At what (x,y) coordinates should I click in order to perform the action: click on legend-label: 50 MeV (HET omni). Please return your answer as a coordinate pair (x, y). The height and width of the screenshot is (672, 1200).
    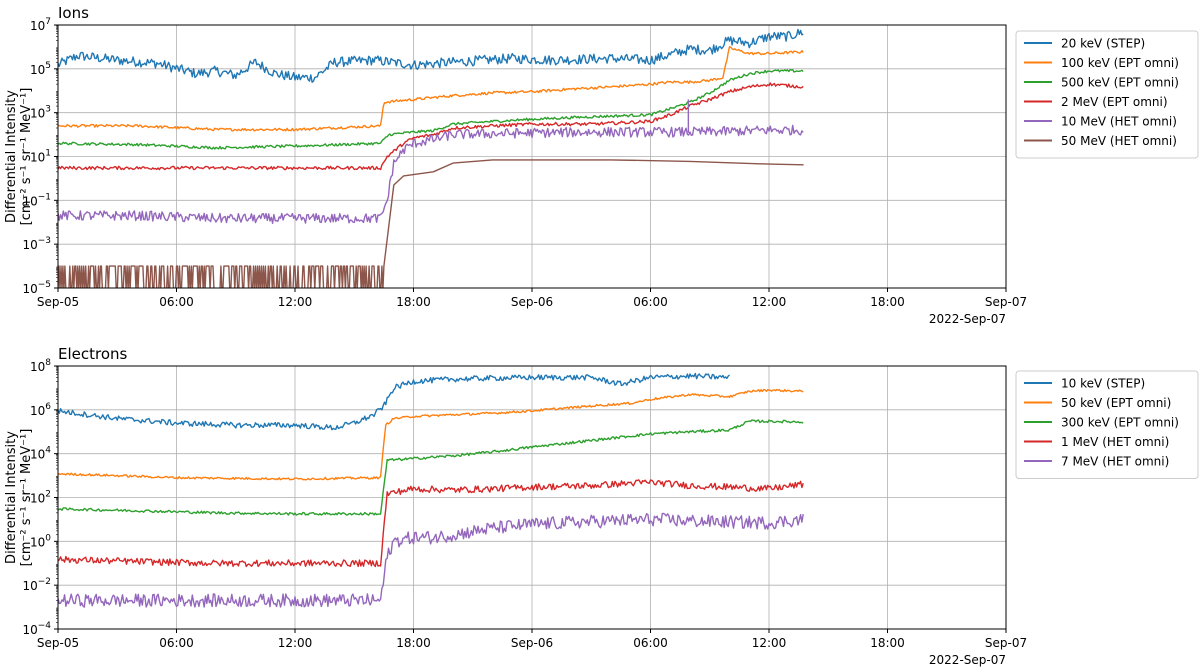
    Looking at the image, I should click on (1119, 141).